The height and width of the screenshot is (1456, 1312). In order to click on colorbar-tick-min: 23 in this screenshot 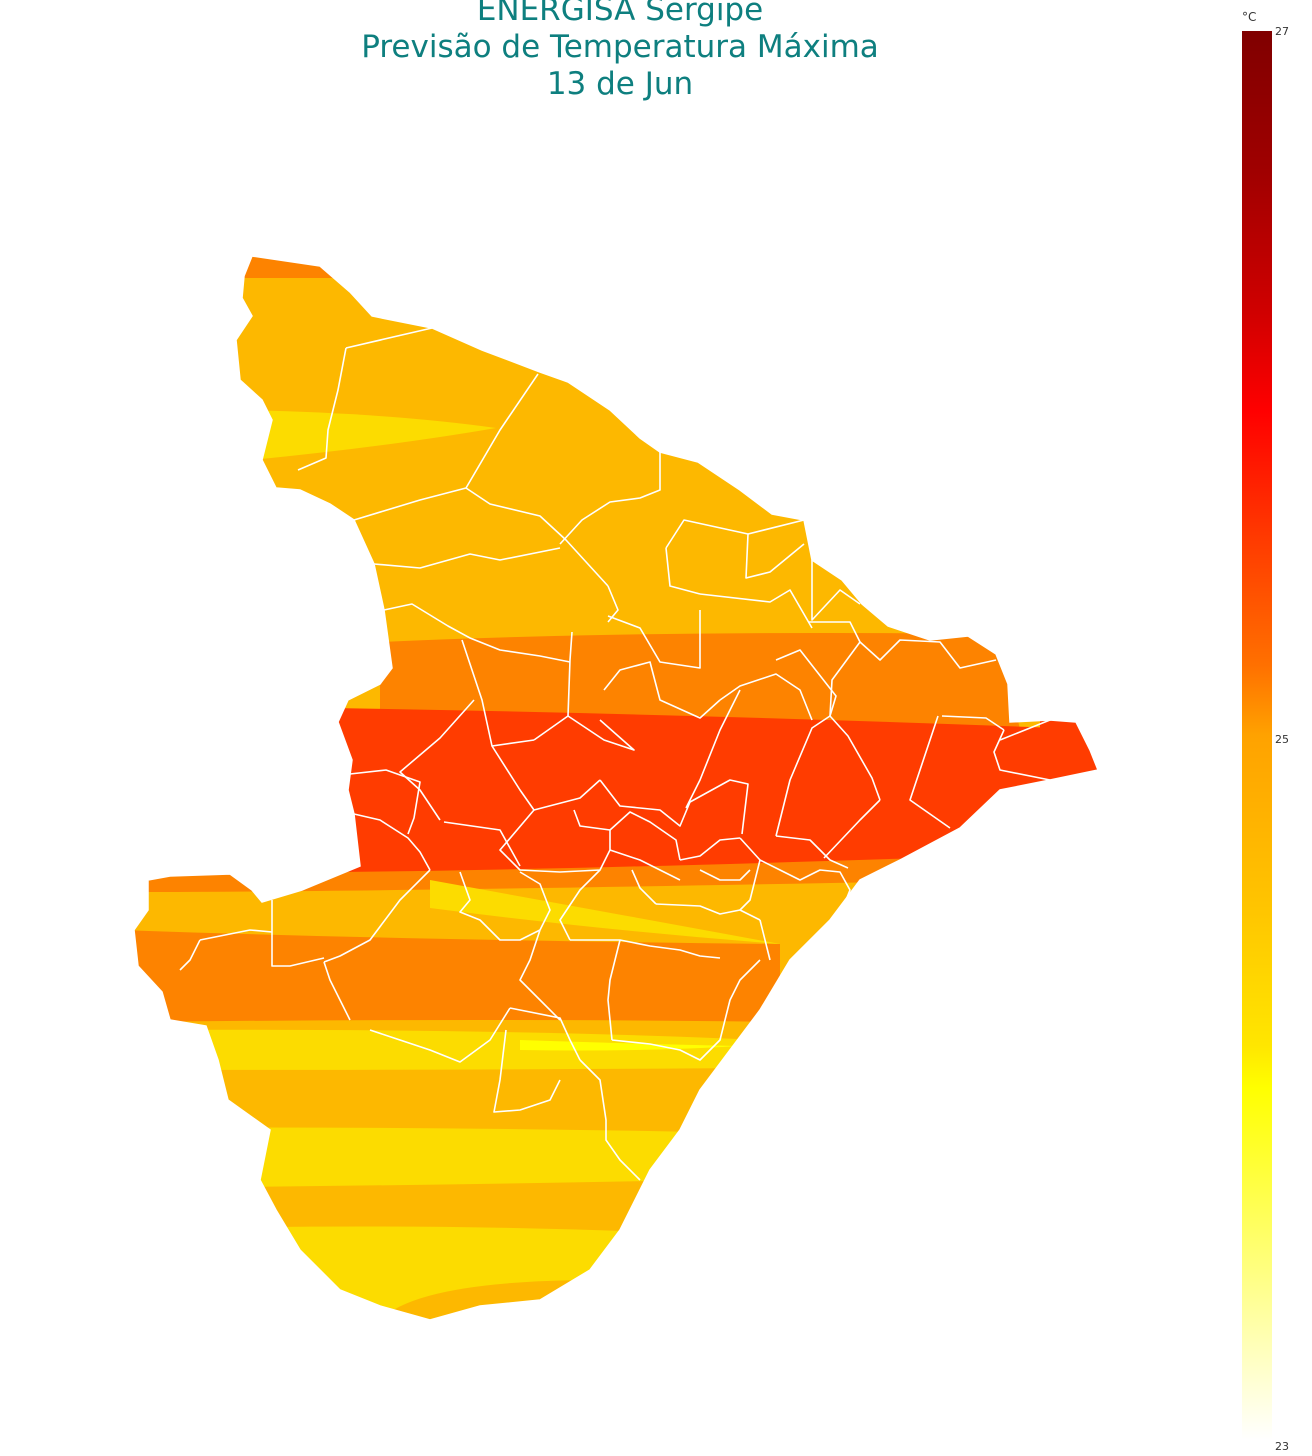, I will do `click(1282, 1446)`.